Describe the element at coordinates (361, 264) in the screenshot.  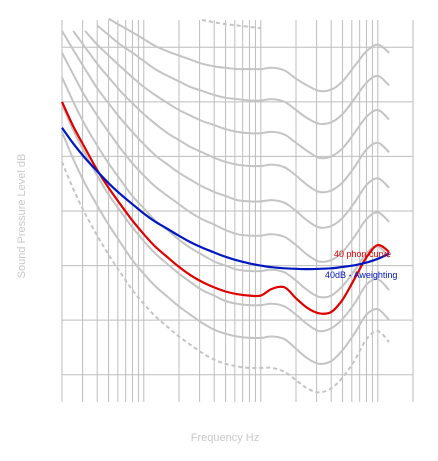
I see `curve-annotations: 40 phon curve 40dB - Aweighting` at that location.